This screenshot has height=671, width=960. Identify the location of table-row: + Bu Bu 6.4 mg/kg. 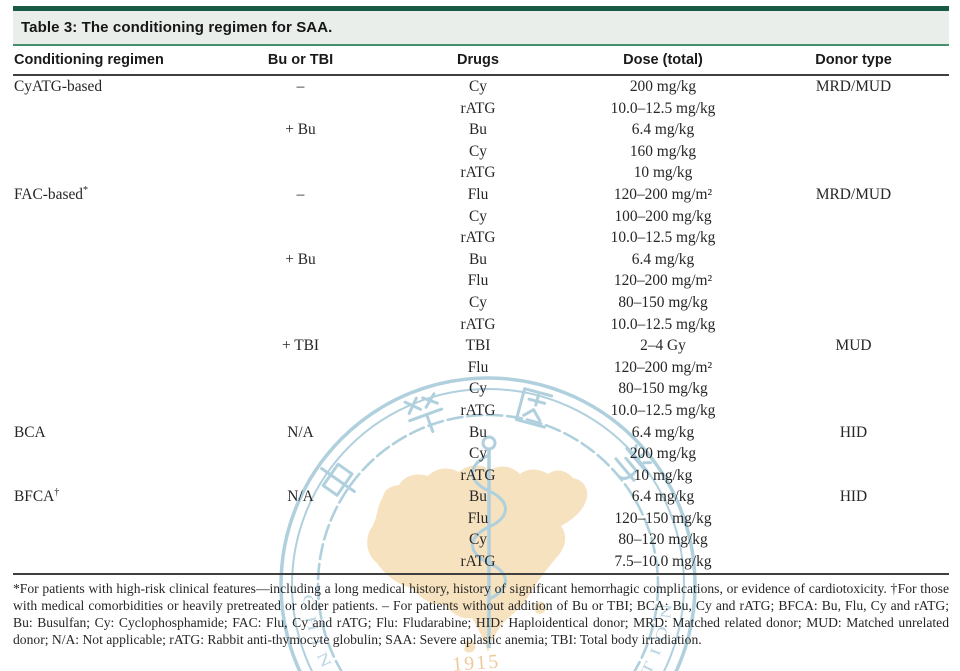
(481, 260).